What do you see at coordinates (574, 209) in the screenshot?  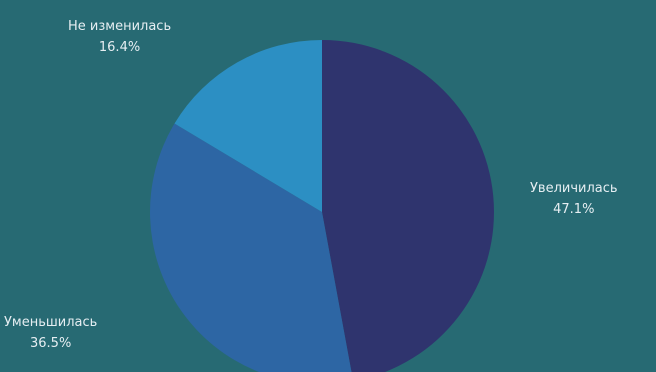 I see `slice-percent-increased: 47.1%` at bounding box center [574, 209].